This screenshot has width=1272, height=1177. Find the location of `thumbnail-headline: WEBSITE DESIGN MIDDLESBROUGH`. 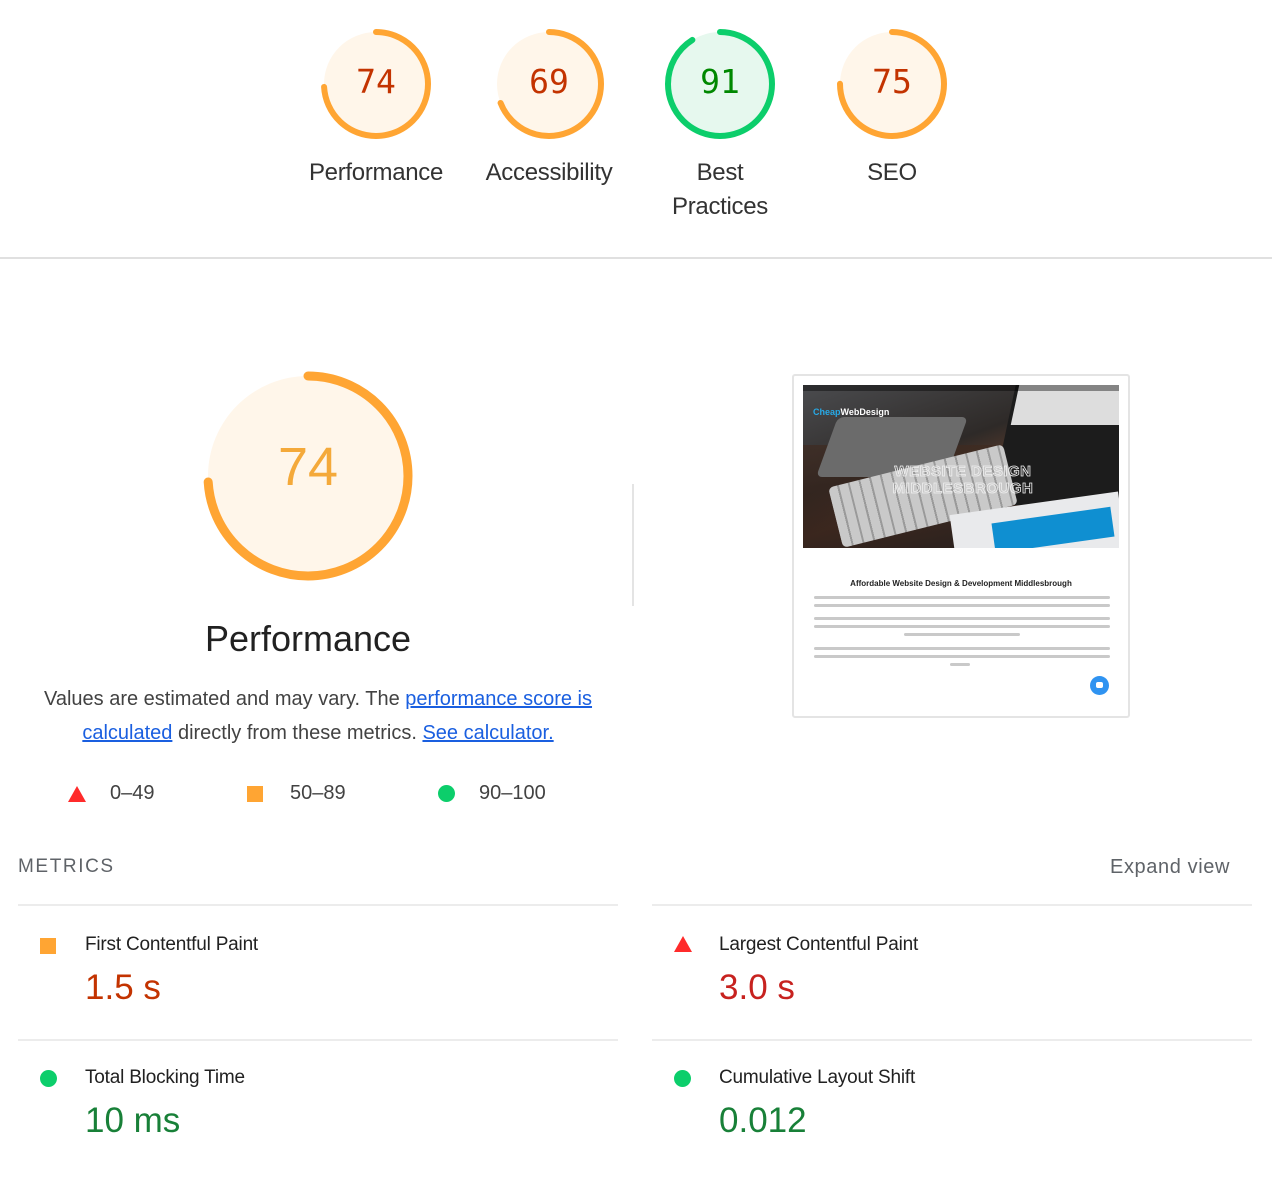

thumbnail-headline: WEBSITE DESIGN MIDDLESBROUGH is located at coordinates (963, 480).